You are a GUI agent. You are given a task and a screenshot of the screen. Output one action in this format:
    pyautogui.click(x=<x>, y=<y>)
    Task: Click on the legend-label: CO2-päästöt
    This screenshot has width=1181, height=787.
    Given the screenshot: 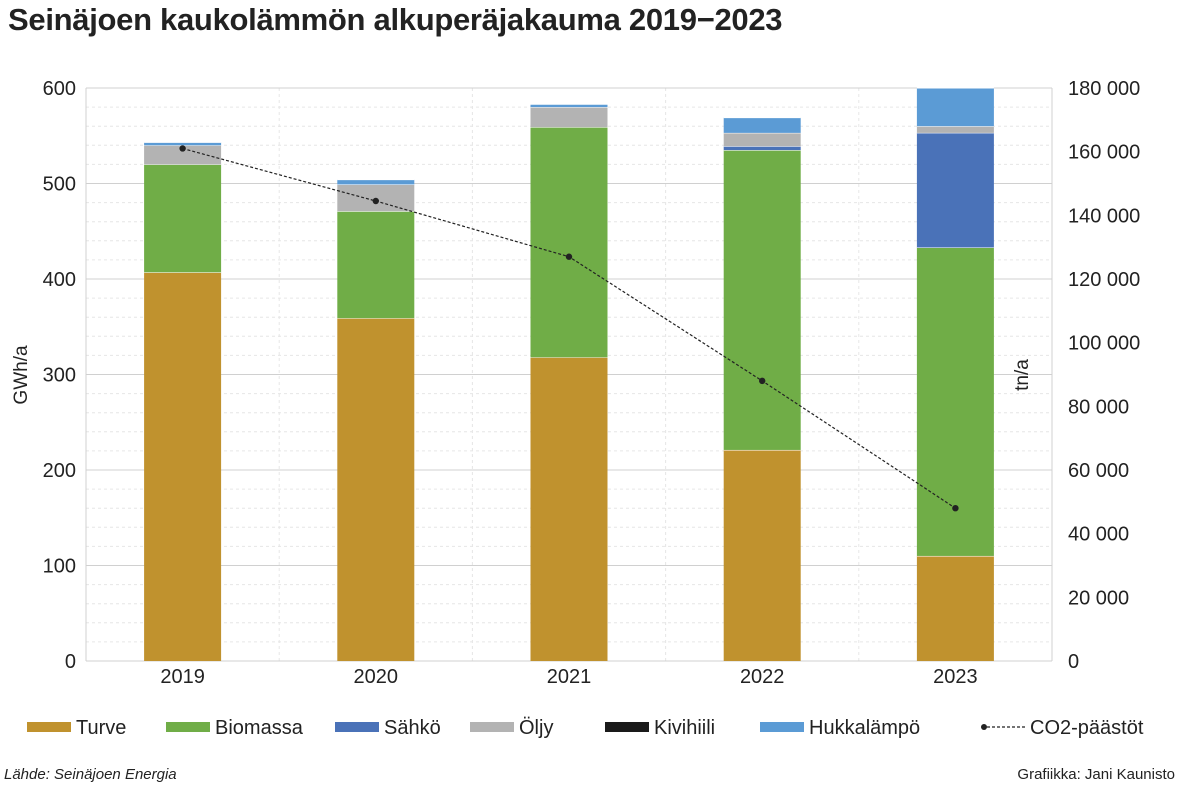 What is the action you would take?
    pyautogui.click(x=1087, y=728)
    